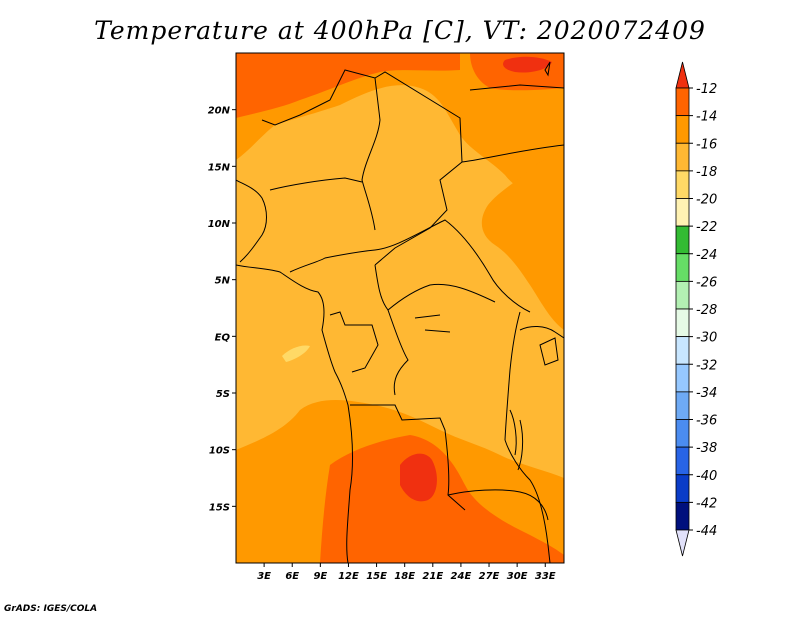 The image size is (800, 618). What do you see at coordinates (706, 144) in the screenshot?
I see `colorbar-label: -16` at bounding box center [706, 144].